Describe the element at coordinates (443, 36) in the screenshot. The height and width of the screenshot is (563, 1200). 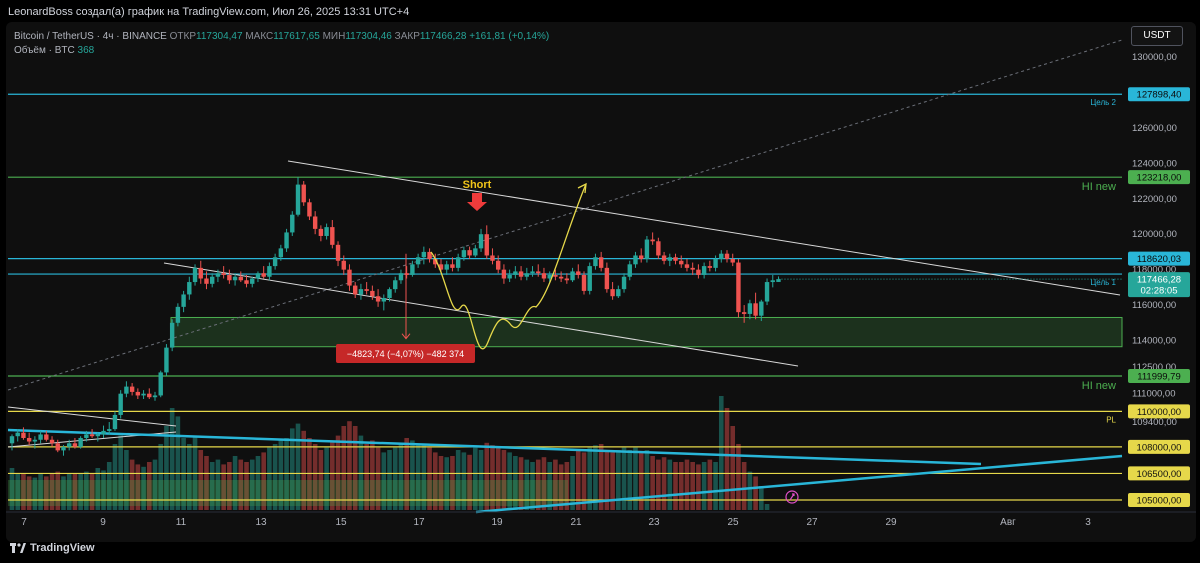
I see `close-value: 117466,28` at that location.